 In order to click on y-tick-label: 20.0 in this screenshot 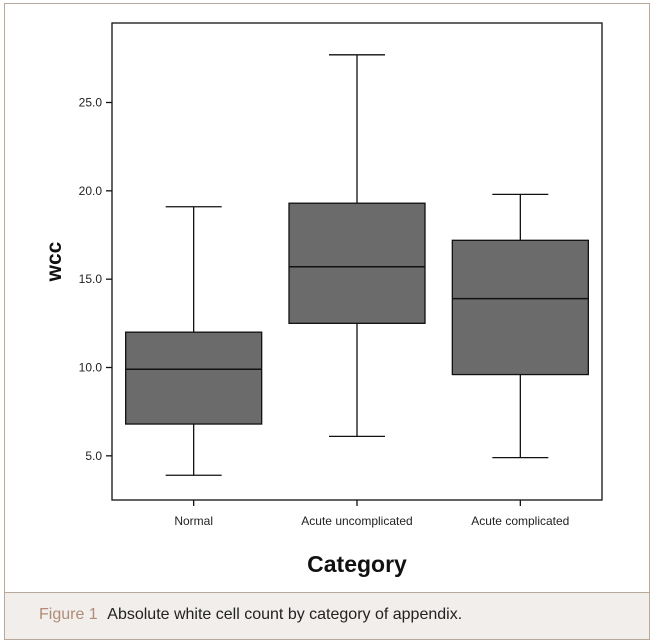, I will do `click(91, 191)`.